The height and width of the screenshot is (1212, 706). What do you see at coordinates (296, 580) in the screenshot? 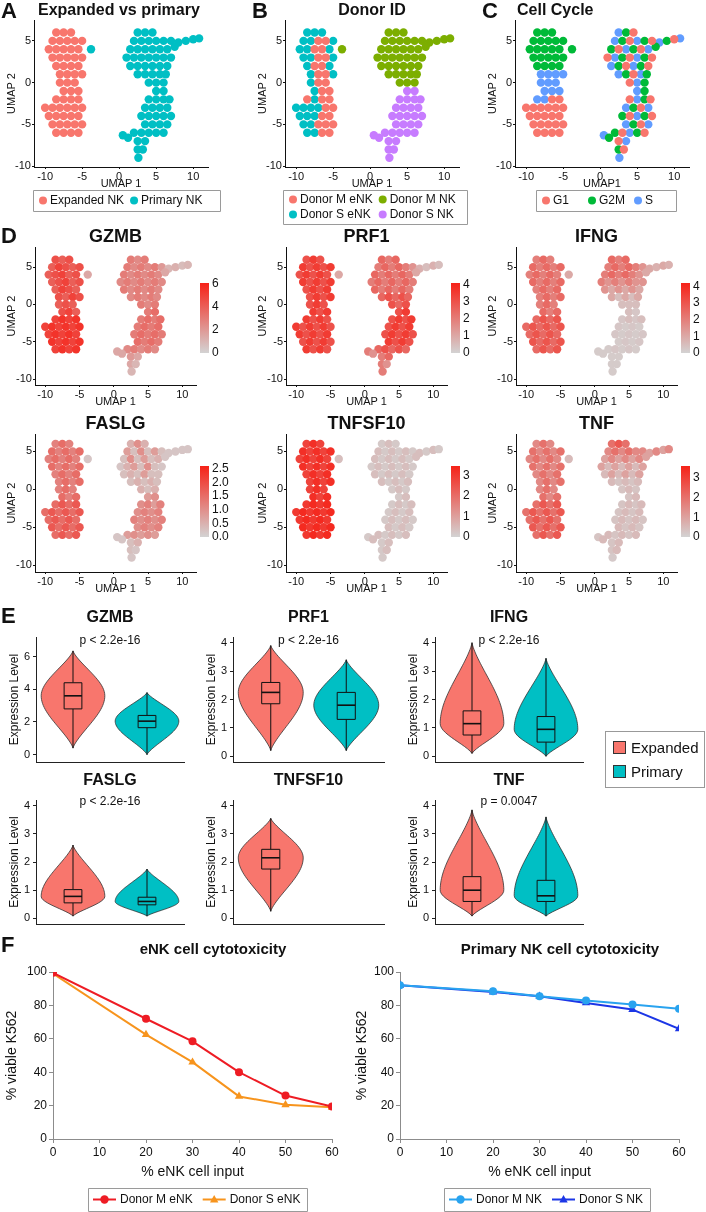
I see `x-tick-label: -10` at bounding box center [296, 580].